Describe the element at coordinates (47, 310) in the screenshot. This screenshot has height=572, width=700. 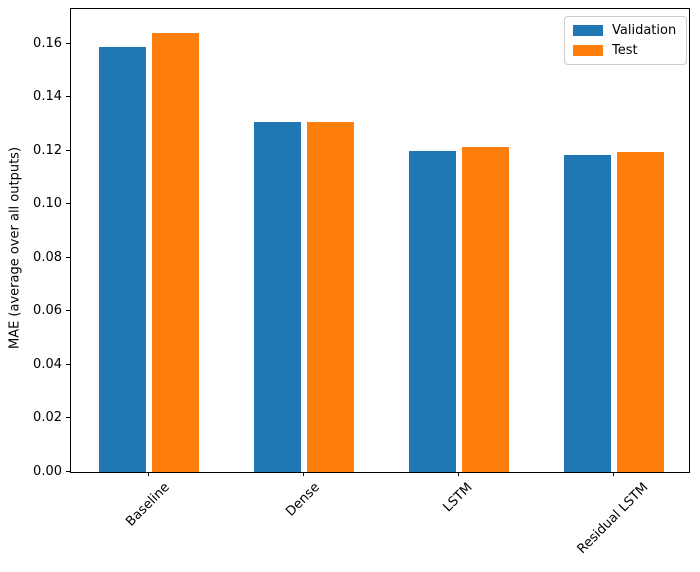
I see `y-tick-label: 0.06` at that location.